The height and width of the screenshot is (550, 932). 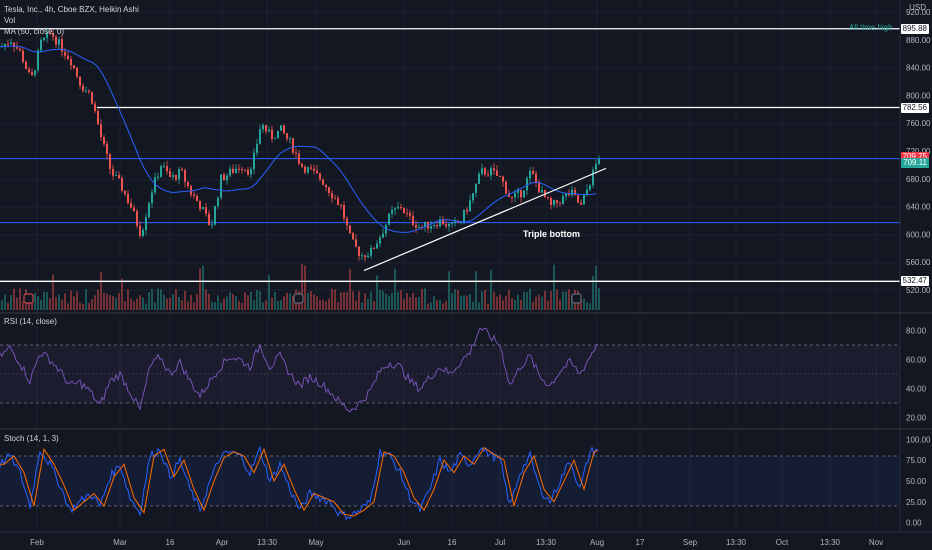 What do you see at coordinates (28, 298) in the screenshot?
I see `dividend-icon` at bounding box center [28, 298].